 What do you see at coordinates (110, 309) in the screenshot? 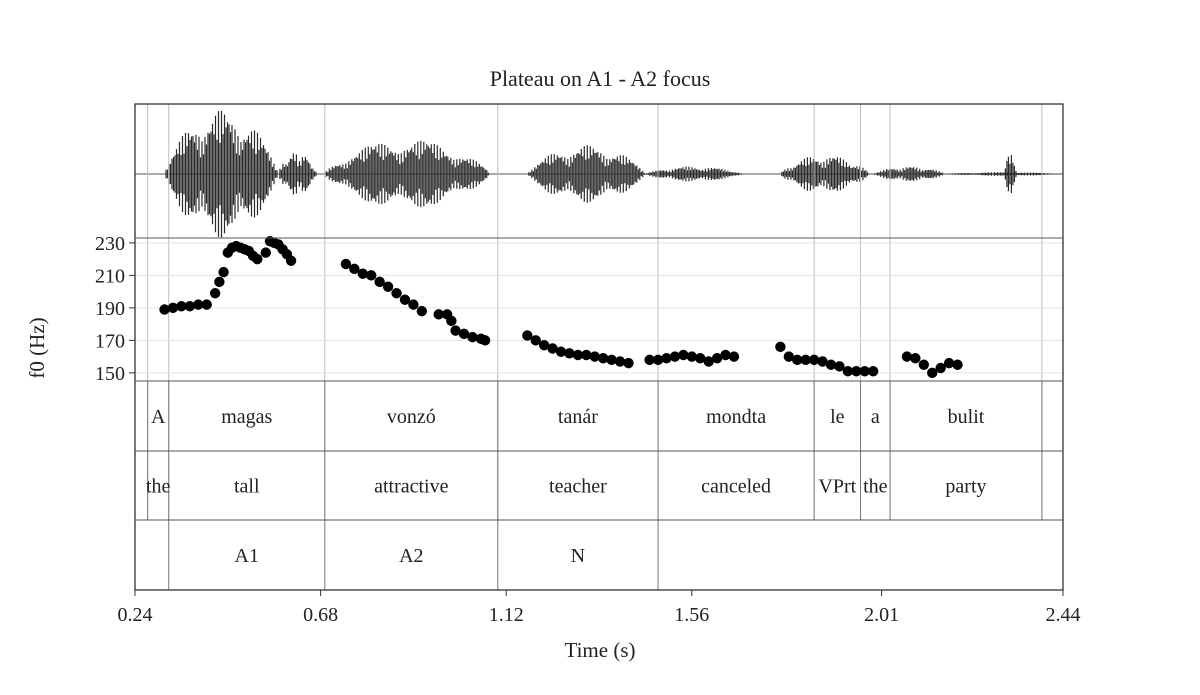
I see `y-tick-label: 190` at bounding box center [110, 309].